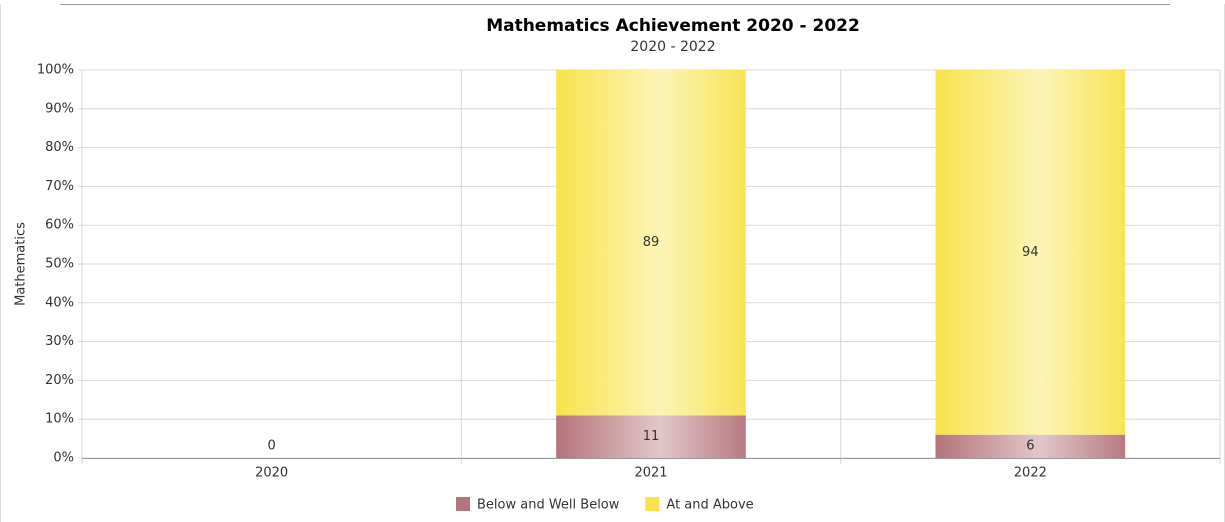 The image size is (1225, 522). I want to click on chart-subtitle: 2020 - 2022, so click(672, 47).